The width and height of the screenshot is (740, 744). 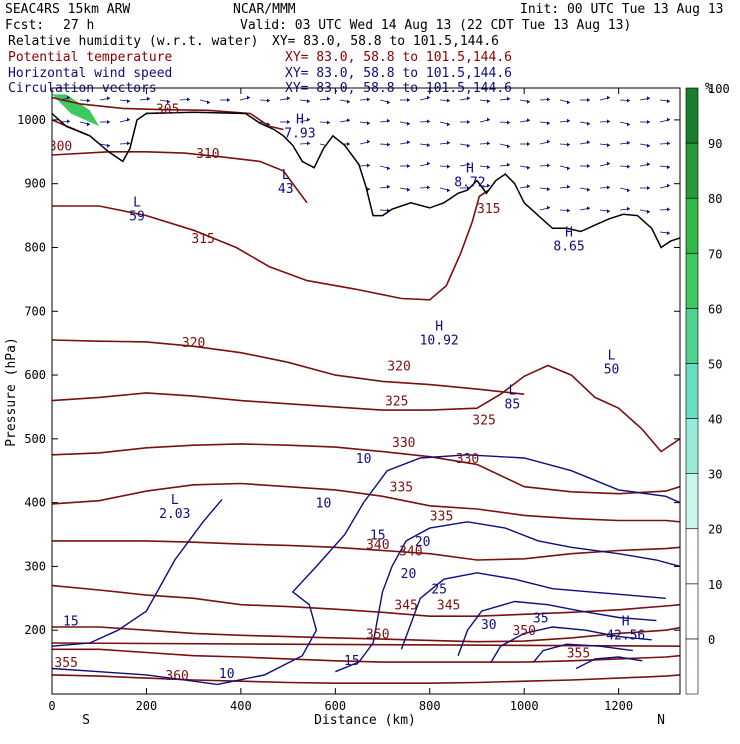 What do you see at coordinates (578, 654) in the screenshot?
I see `theta-label: 355` at bounding box center [578, 654].